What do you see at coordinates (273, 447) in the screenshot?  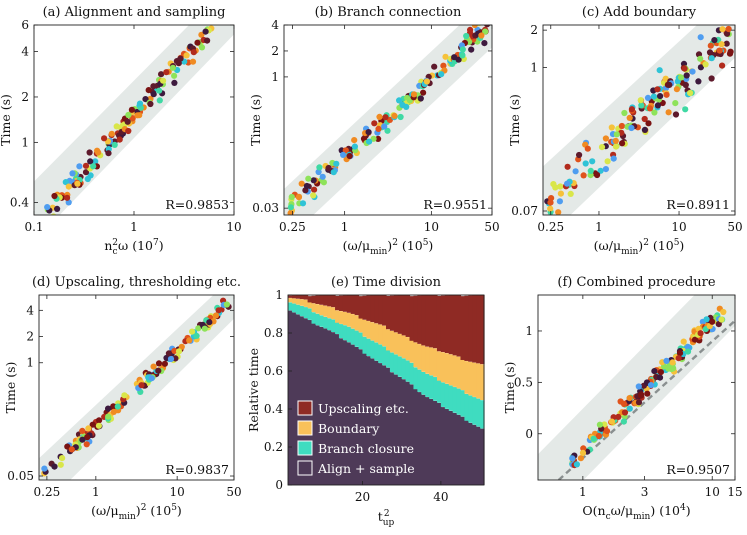 I see `y-tick-label: 0.2` at bounding box center [273, 447].